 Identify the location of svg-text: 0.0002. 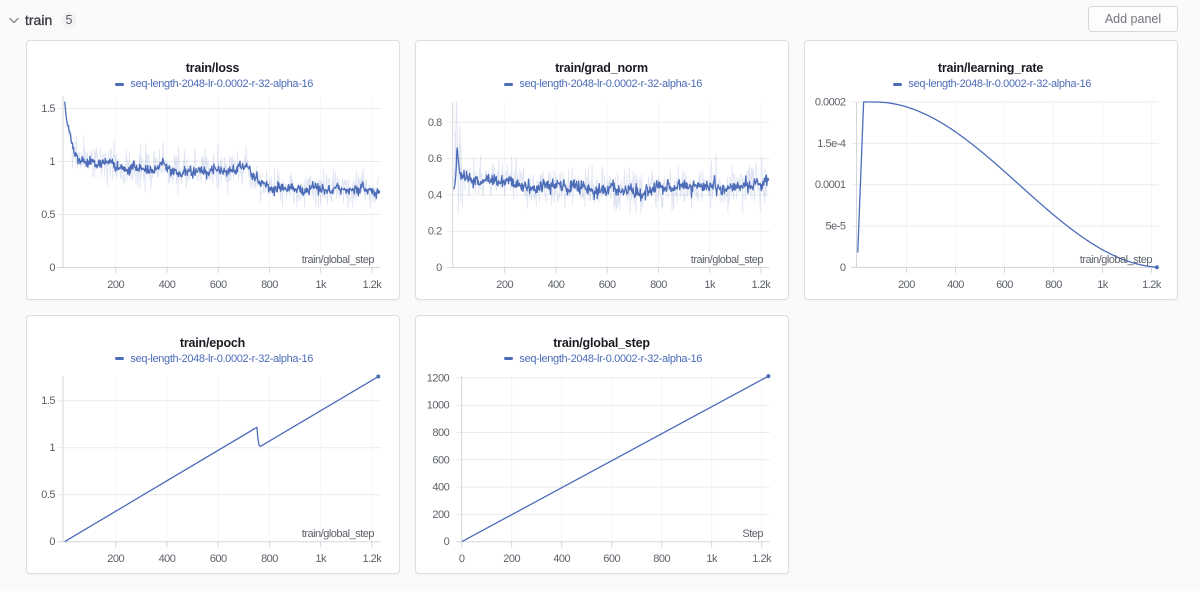
(830, 102).